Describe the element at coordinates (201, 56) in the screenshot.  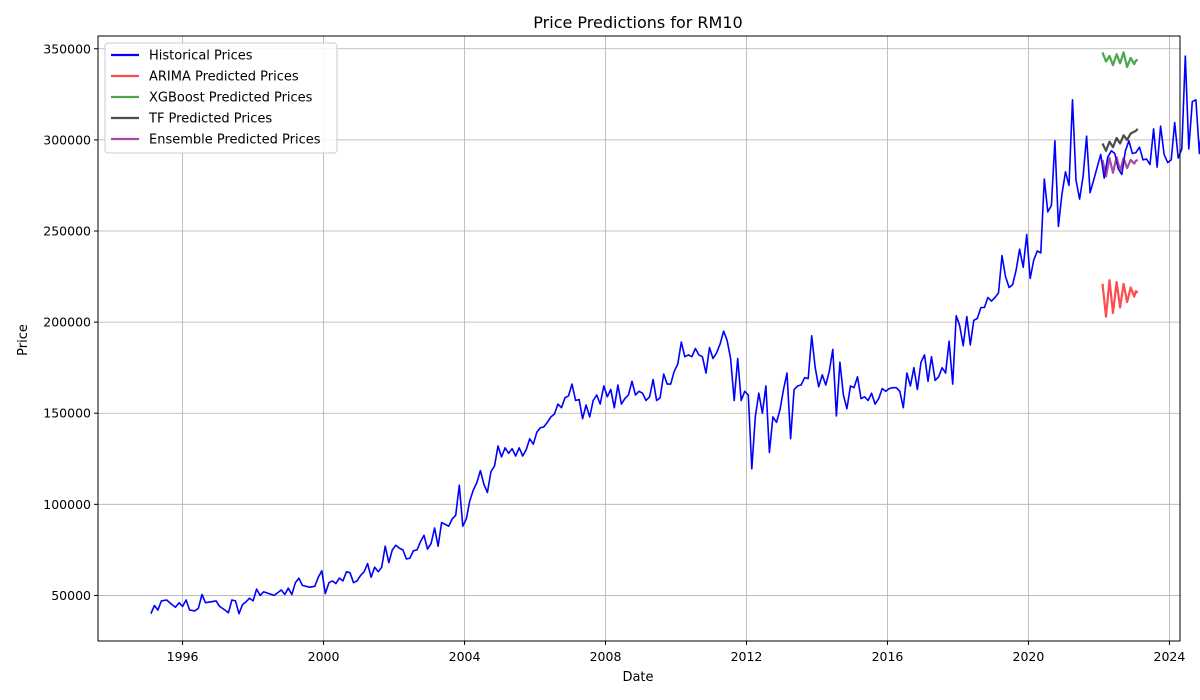
I see `legend-label: Historical Prices` at that location.